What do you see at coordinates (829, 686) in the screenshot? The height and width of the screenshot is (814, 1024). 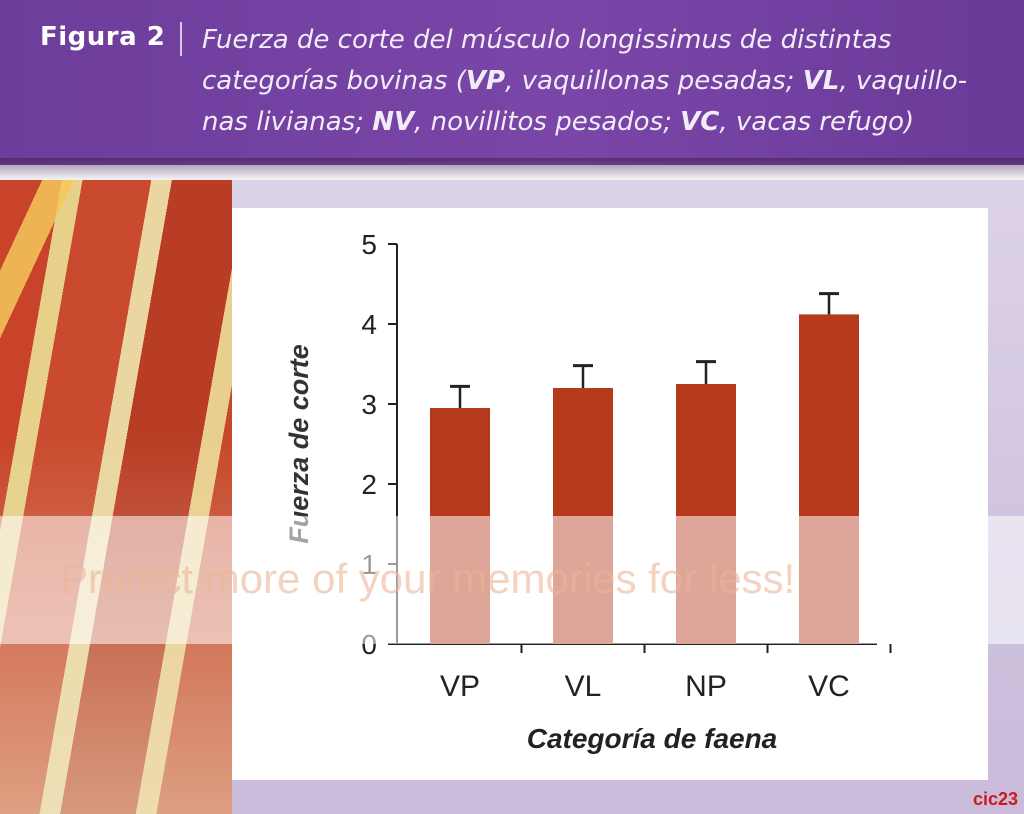 I see `x-tick-label-vc: VC` at bounding box center [829, 686].